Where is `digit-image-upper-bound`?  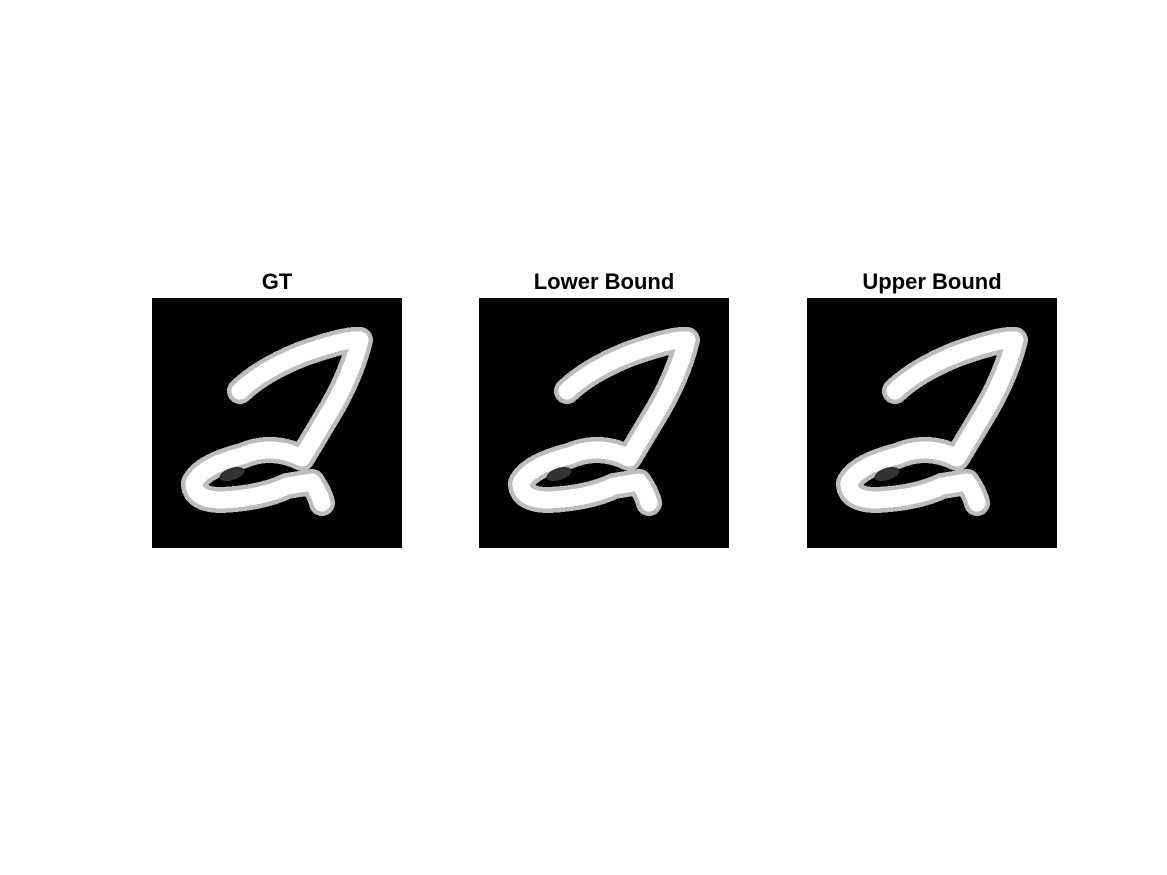
digit-image-upper-bound is located at coordinates (932, 423).